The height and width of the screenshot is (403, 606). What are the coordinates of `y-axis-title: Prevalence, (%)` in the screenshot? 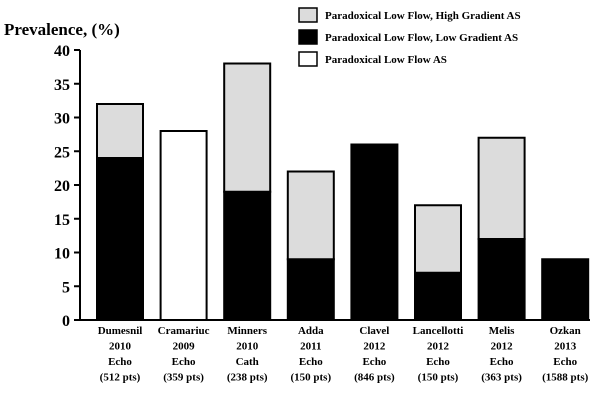 It's located at (62, 29).